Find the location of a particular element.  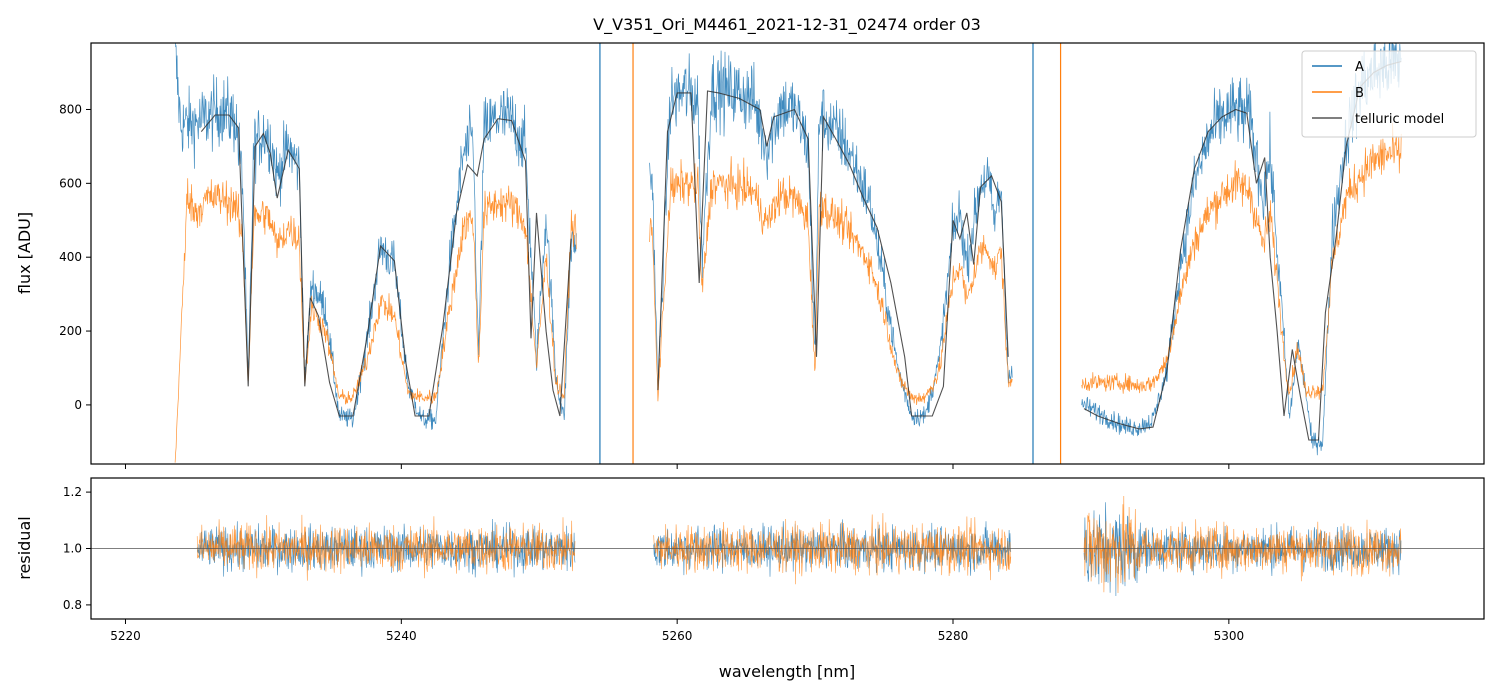

flux-y-tick-label: 200 is located at coordinates (70, 331).